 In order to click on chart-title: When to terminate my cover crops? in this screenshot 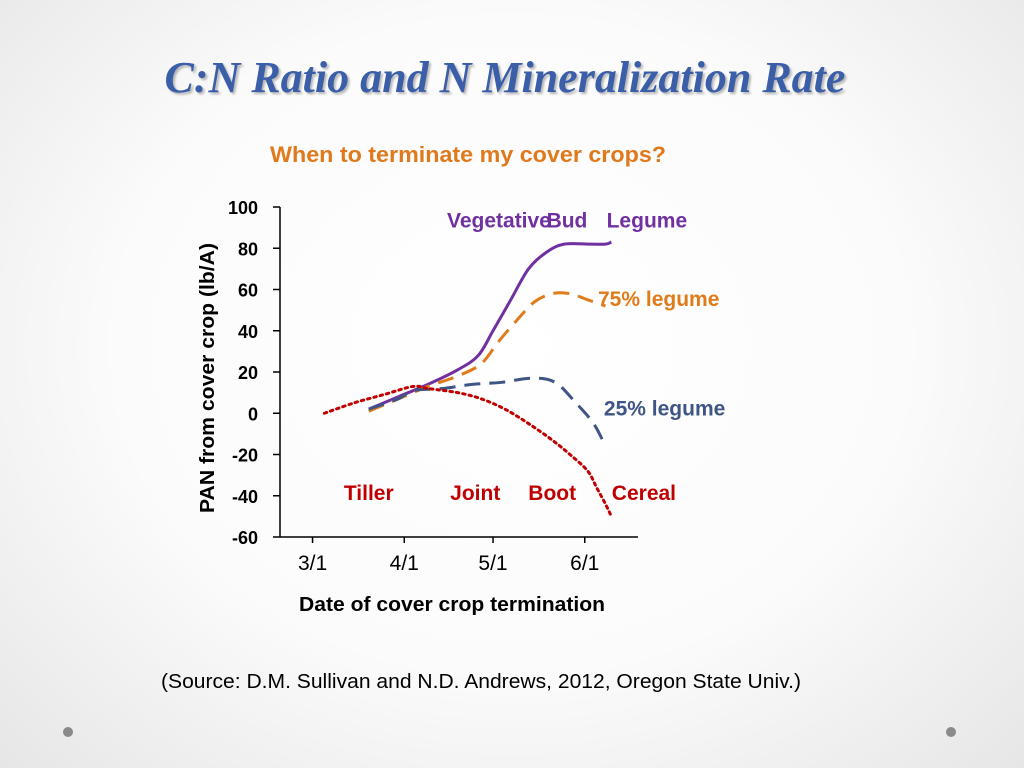, I will do `click(468, 154)`.